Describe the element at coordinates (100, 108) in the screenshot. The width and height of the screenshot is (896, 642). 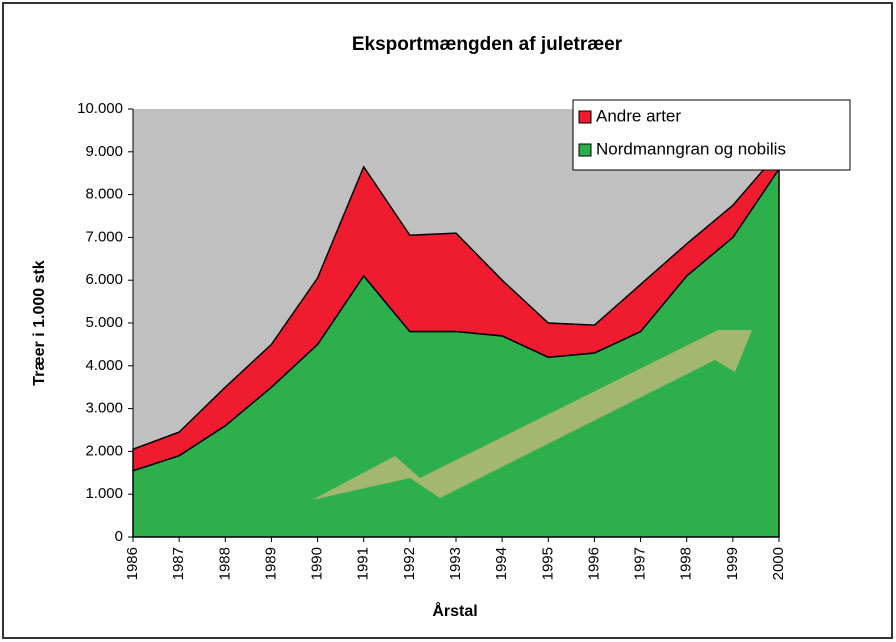
I see `y-tick-label: 10.000` at that location.